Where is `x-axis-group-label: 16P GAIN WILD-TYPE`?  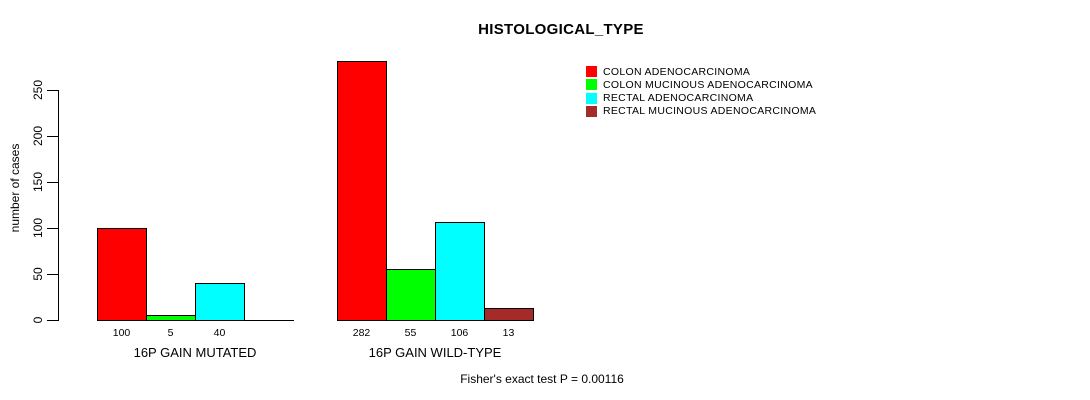 x-axis-group-label: 16P GAIN WILD-TYPE is located at coordinates (435, 352).